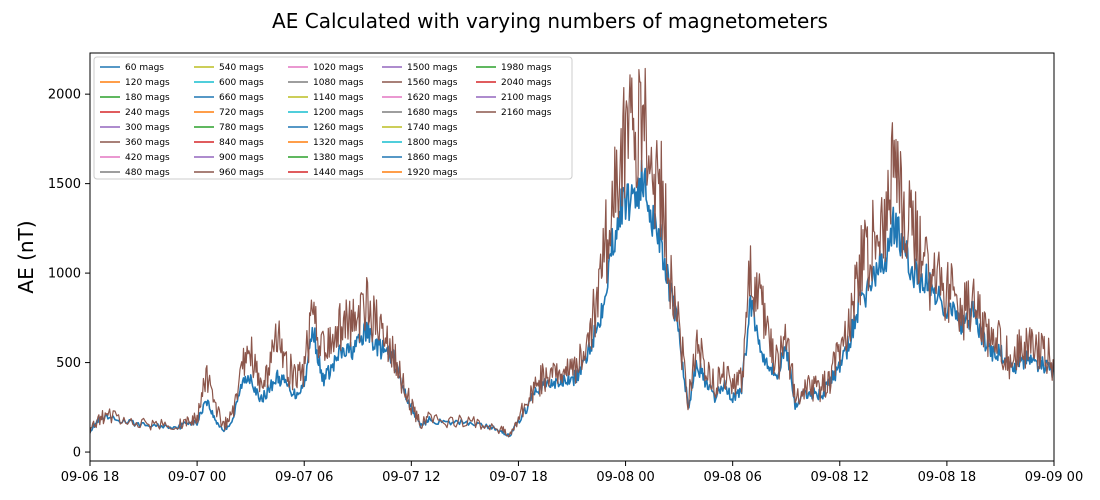  Describe the element at coordinates (432, 128) in the screenshot. I see `legend-label: 1740 mags` at that location.